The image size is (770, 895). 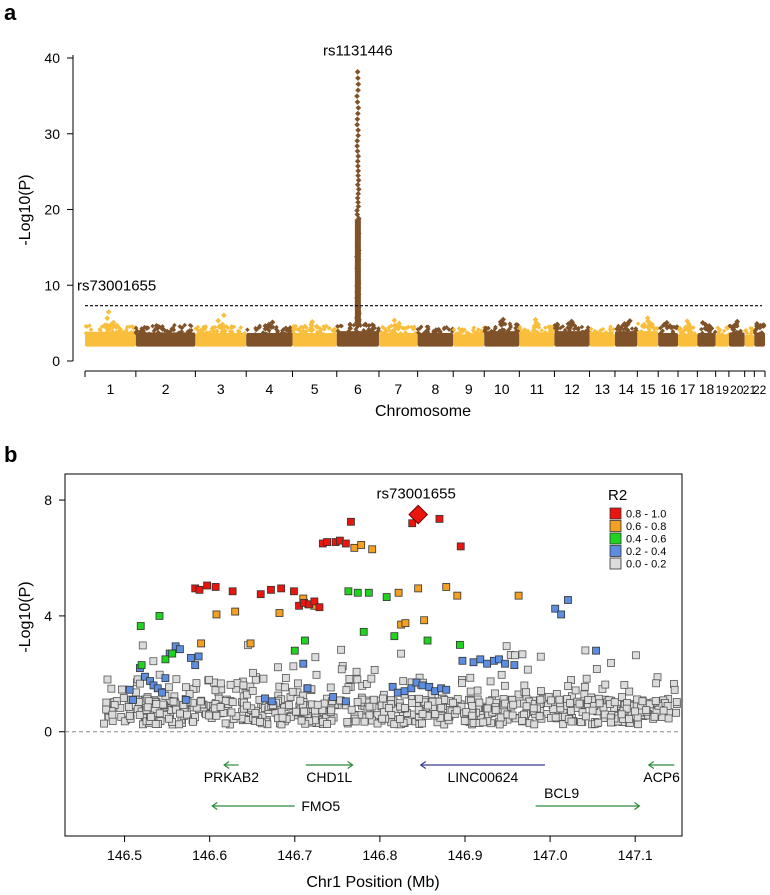 I want to click on x-tick-label: 20, so click(x=737, y=390).